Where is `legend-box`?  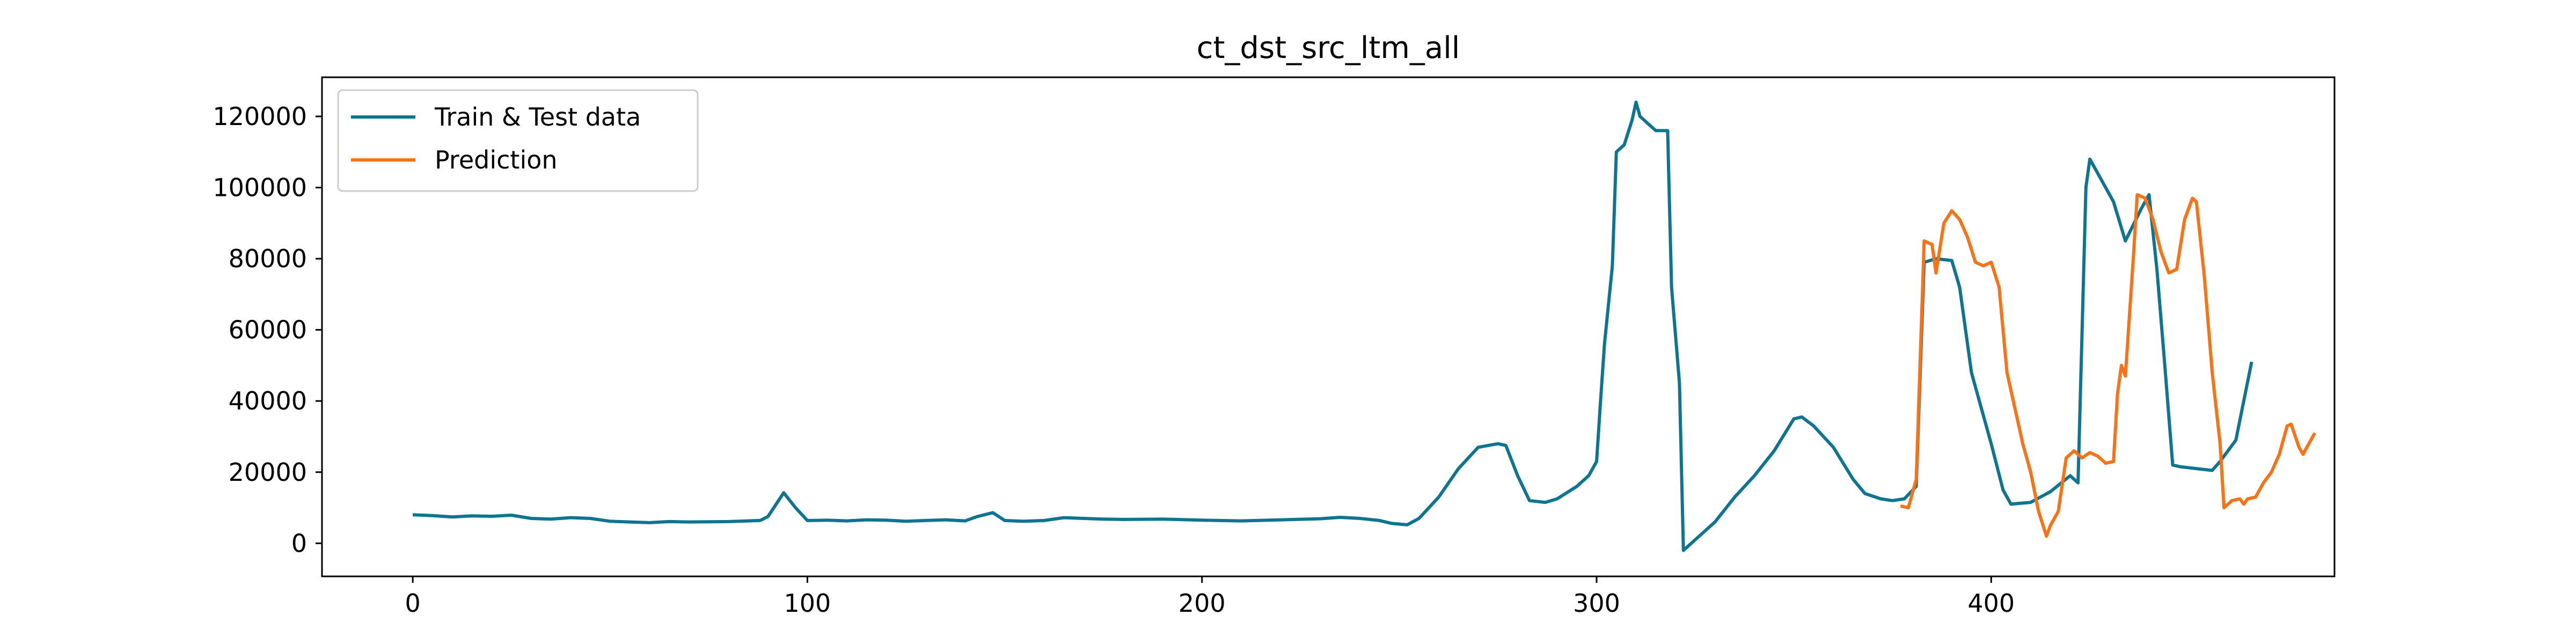 legend-box is located at coordinates (518, 140).